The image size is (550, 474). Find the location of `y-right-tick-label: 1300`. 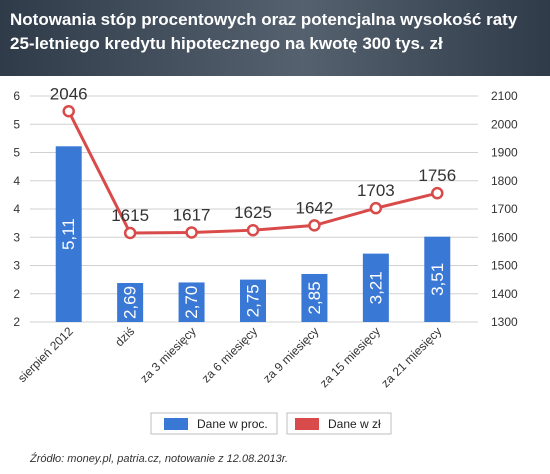

y-right-tick-label: 1300 is located at coordinates (504, 322).